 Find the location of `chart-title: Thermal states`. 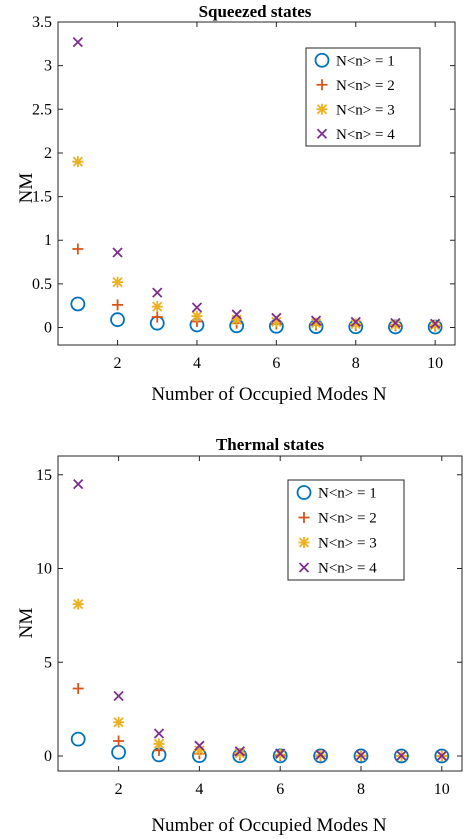

chart-title: Thermal states is located at coordinates (270, 444).